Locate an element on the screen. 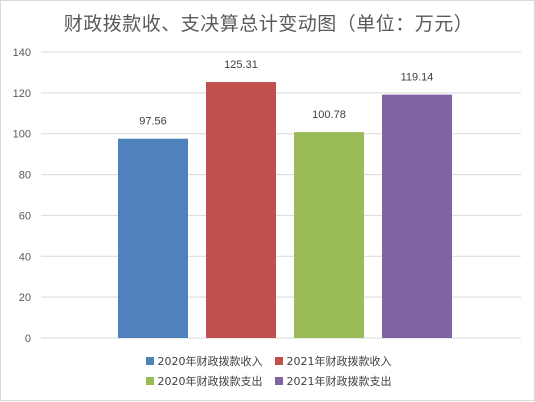 Image resolution: width=535 pixels, height=402 pixels. legend-item: 2020年财政拨款支出 is located at coordinates (204, 381).